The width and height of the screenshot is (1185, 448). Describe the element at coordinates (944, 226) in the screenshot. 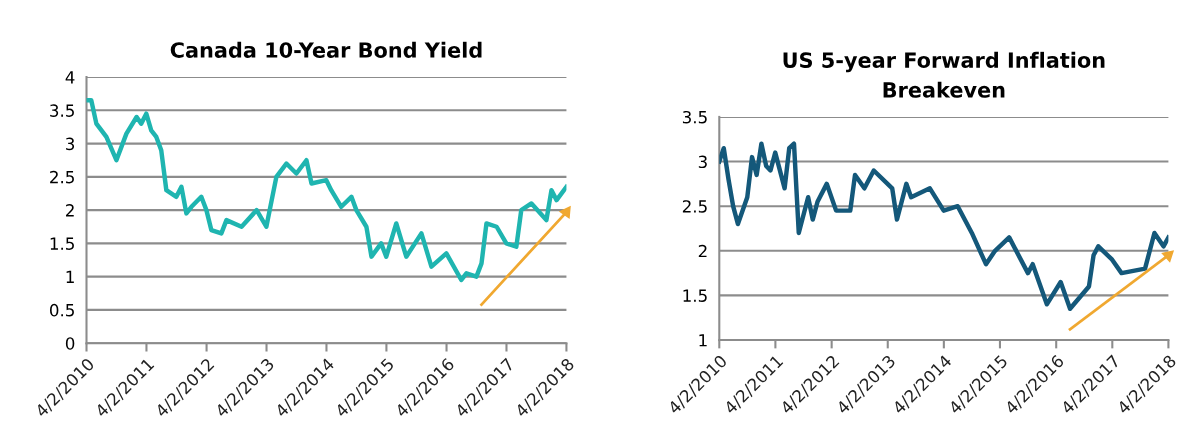

I see `line-series` at that location.